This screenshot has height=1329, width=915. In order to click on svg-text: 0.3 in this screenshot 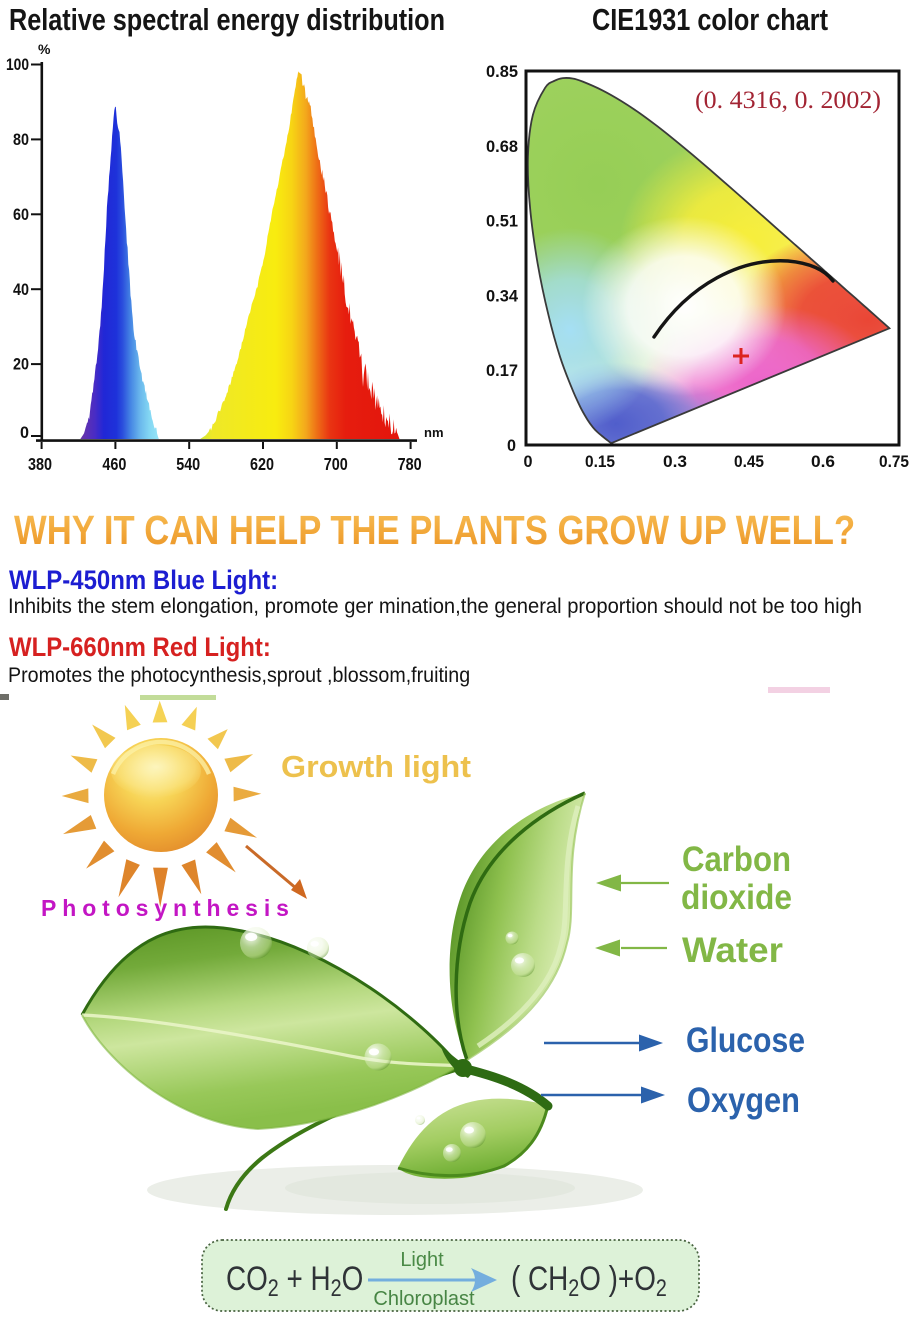, I will do `click(675, 461)`.